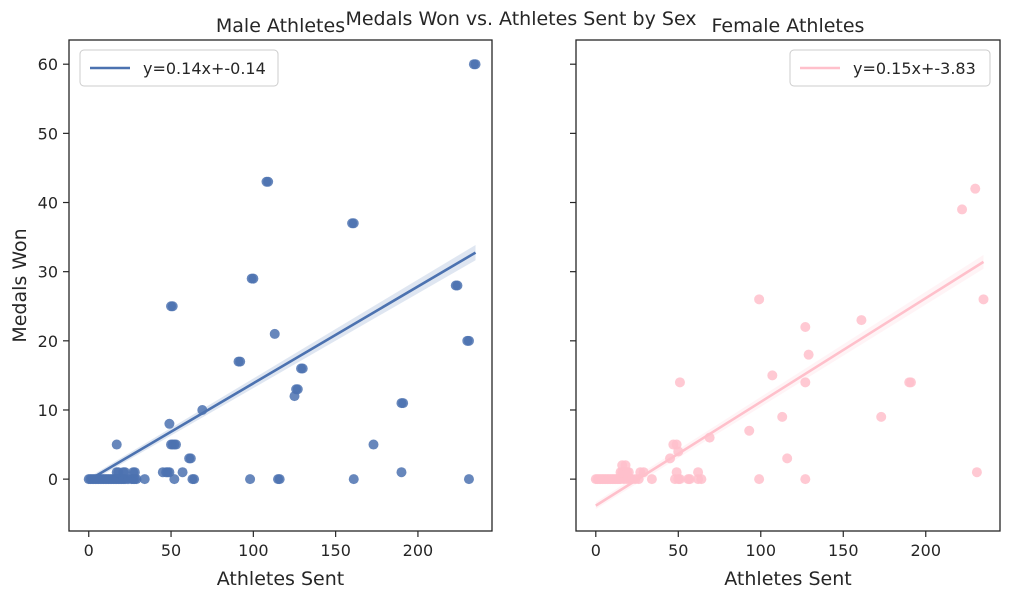 The image size is (1010, 599). I want to click on legend: y=0.15x+-3.83, so click(890, 68).